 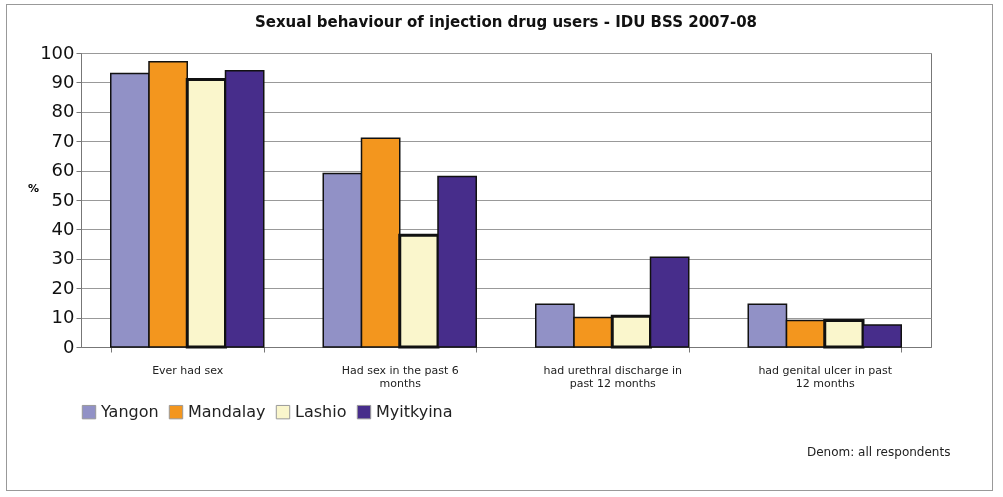 I want to click on y-tick-label: 70, so click(x=63, y=140).